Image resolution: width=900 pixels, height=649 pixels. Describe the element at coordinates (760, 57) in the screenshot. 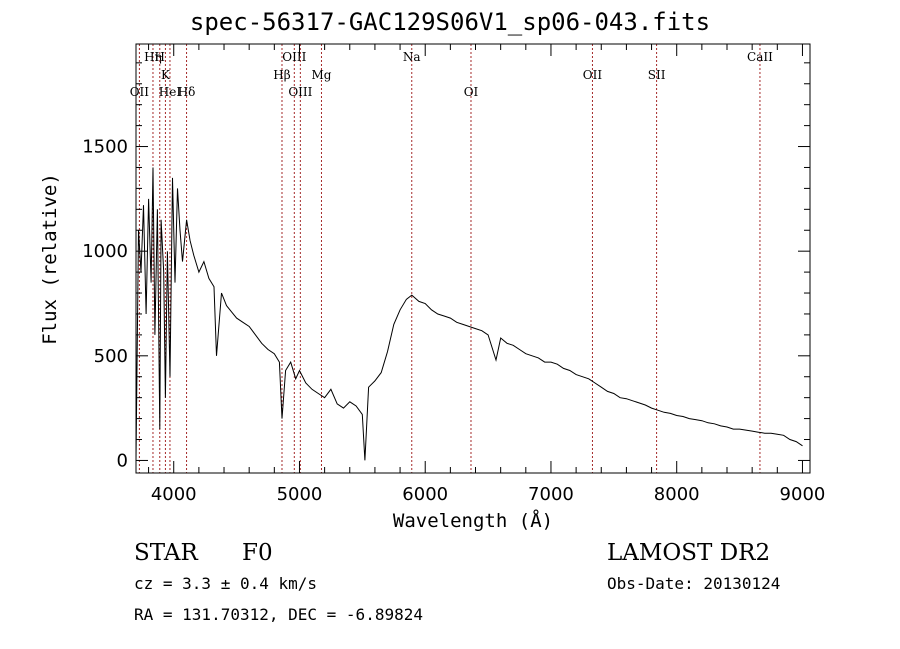

I see `line-label-caii: CaII` at that location.